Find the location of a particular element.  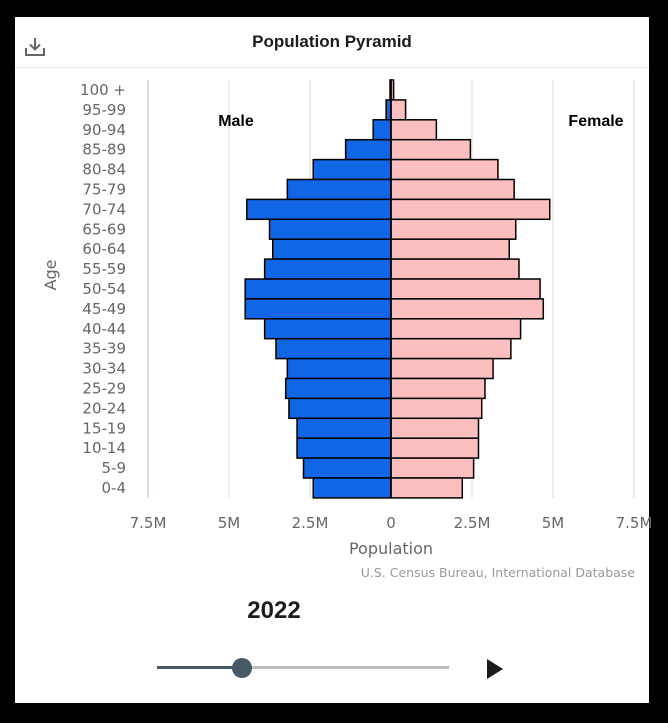

y-tick-label: 65-69 is located at coordinates (104, 229).